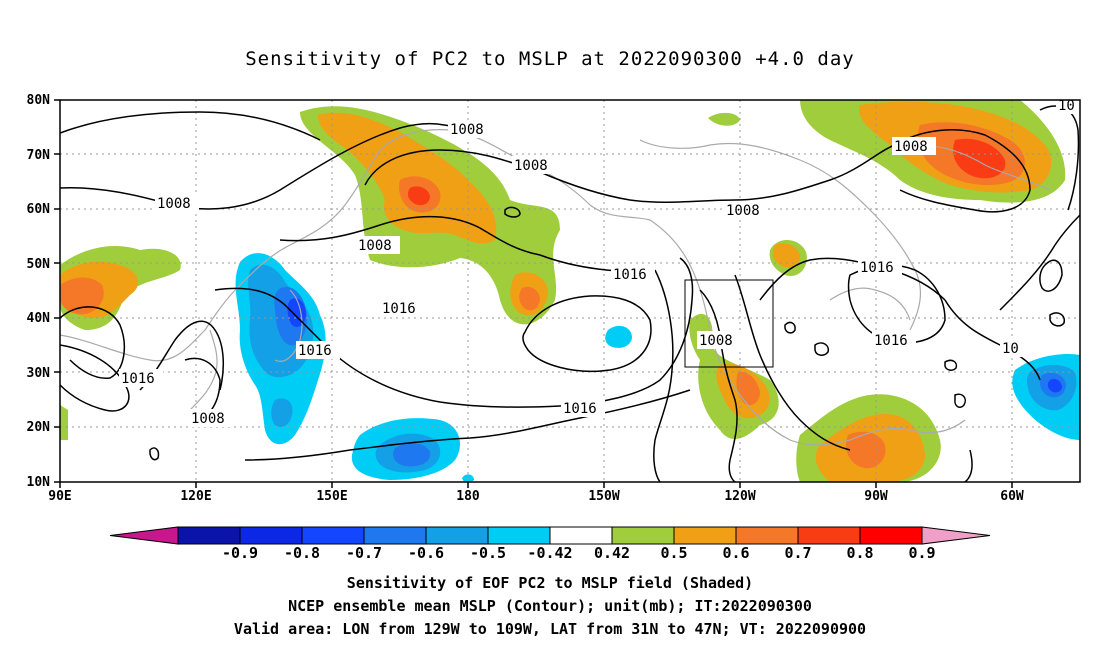 The height and width of the screenshot is (650, 1100). I want to click on y-axis-labels: 80N 70N 60N 50N 40N 30N 20N 10N, so click(39, 291).